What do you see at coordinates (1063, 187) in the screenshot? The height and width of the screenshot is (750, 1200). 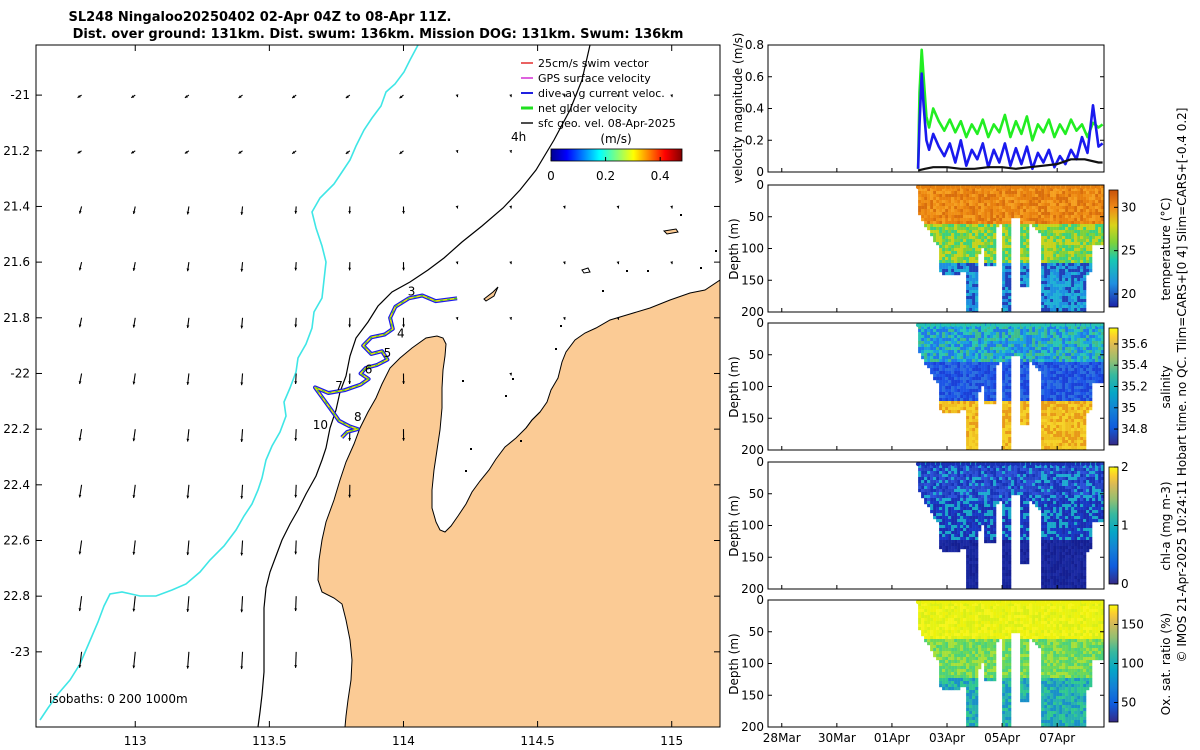 I see `surface-sample` at bounding box center [1063, 187].